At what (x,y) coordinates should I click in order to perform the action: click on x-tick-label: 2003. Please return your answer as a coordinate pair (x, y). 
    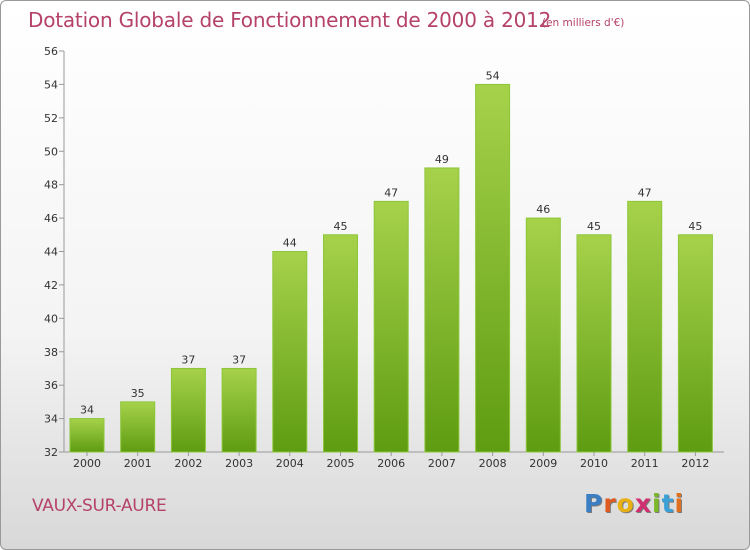
    Looking at the image, I should click on (239, 463).